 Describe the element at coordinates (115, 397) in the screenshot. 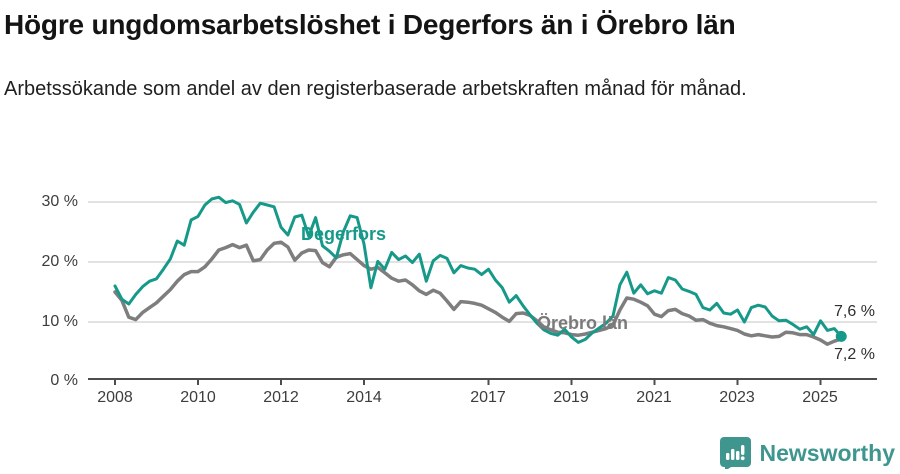

I see `x-axis-tick-label: 2008` at that location.